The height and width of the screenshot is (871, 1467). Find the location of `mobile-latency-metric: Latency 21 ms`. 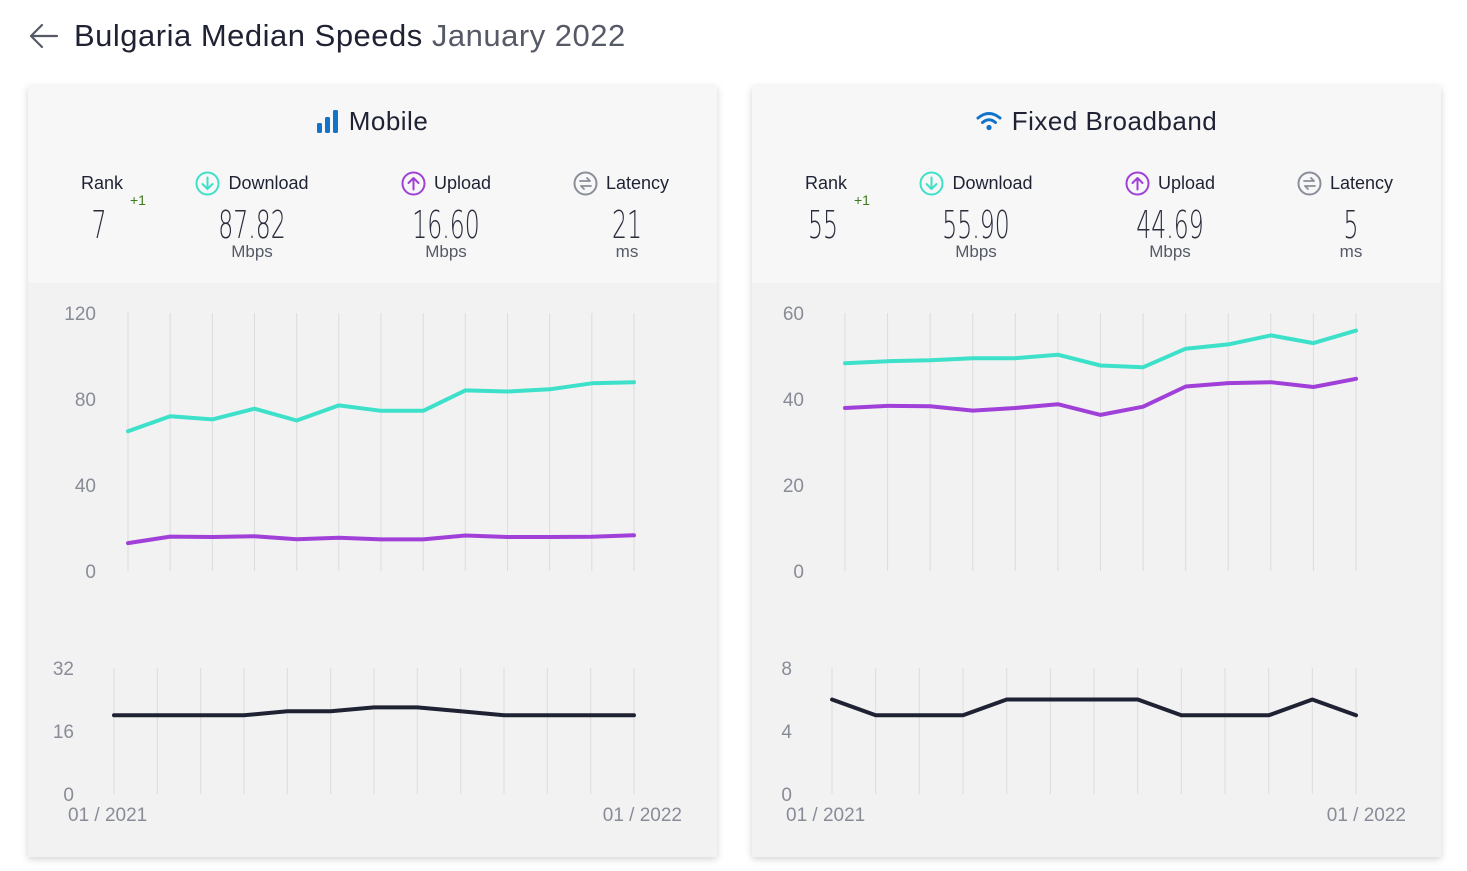

mobile-latency-metric: Latency 21 ms is located at coordinates (621, 216).